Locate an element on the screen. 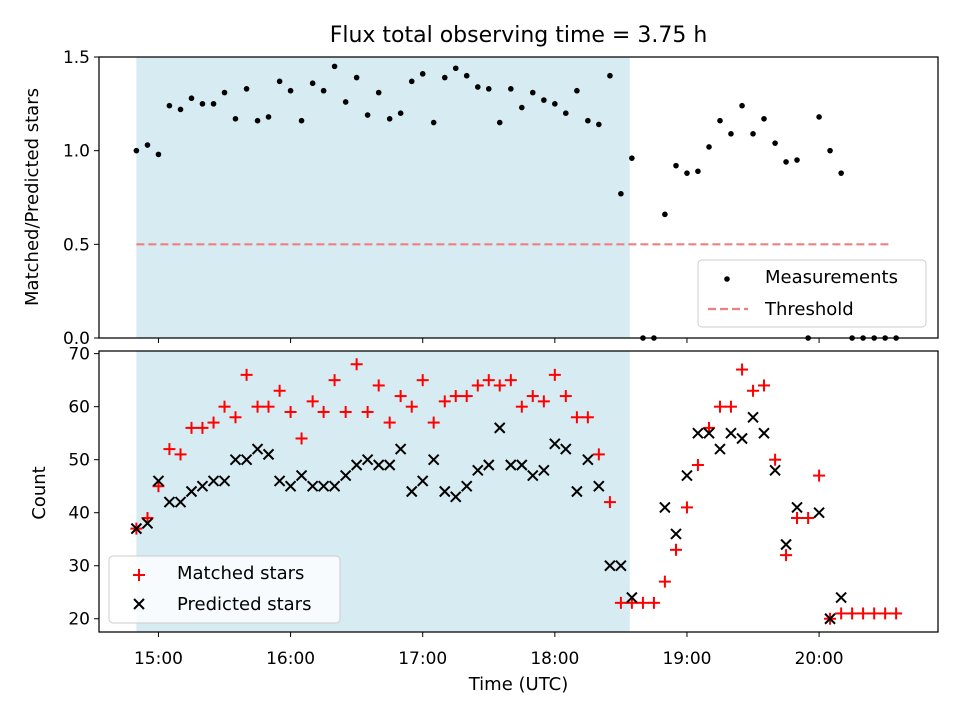  bottom-y-tick-label: 60 is located at coordinates (79, 408).